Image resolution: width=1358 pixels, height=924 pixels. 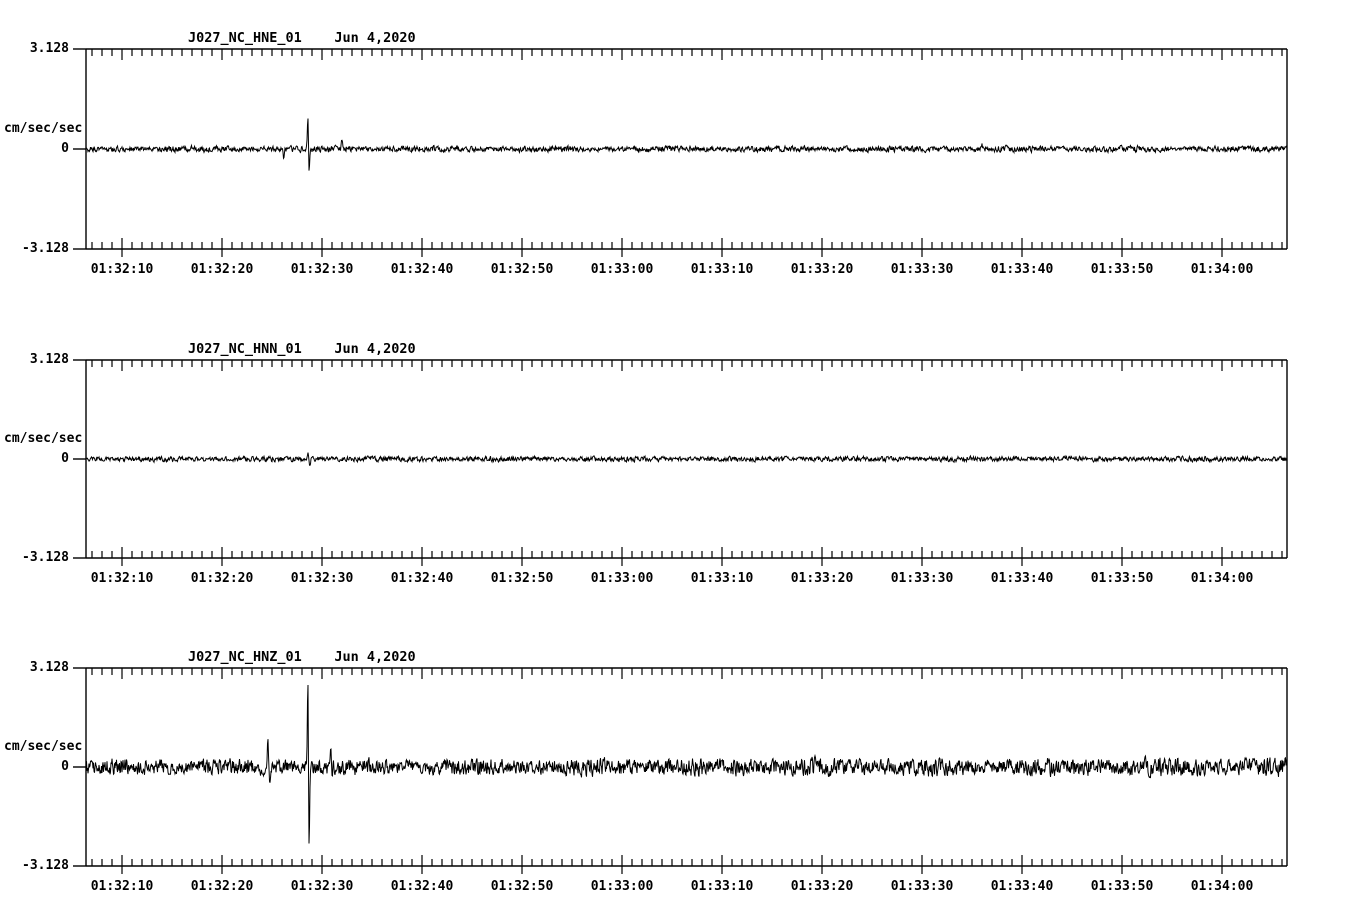 What do you see at coordinates (245, 38) in the screenshot?
I see `station-channel-label-hne: J027_NC_HNE_01` at bounding box center [245, 38].